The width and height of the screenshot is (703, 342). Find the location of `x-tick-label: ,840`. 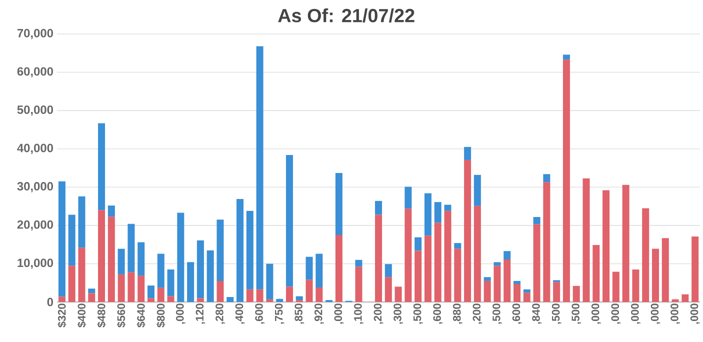

x-tick-label: ,840 is located at coordinates (537, 314).